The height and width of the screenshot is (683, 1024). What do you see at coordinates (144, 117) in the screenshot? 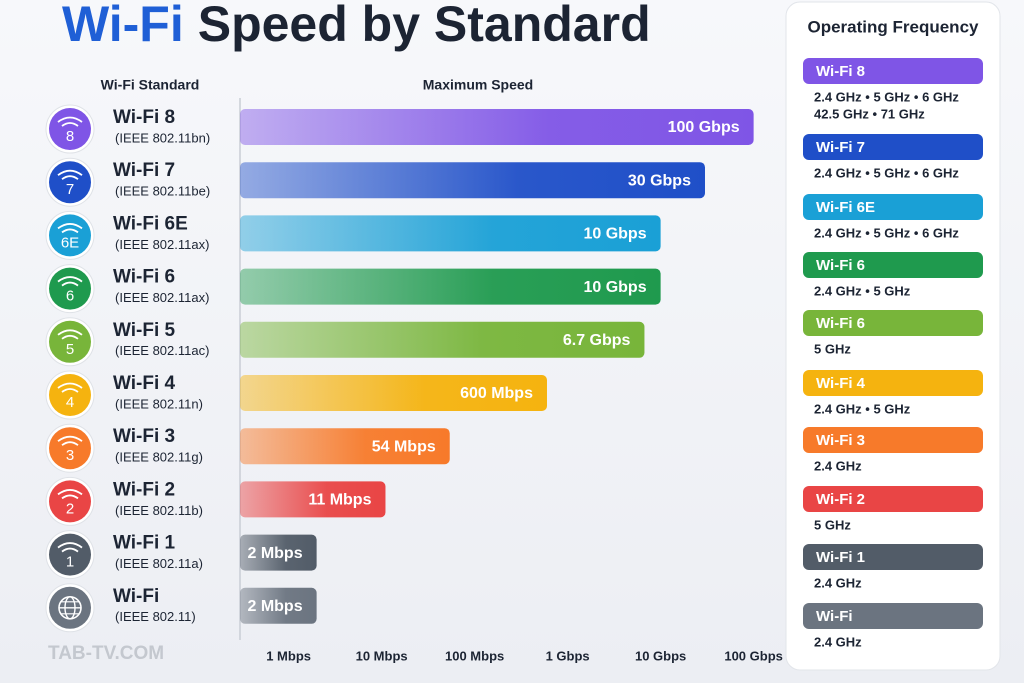
I see `category-label: Wi-Fi 8` at bounding box center [144, 117].